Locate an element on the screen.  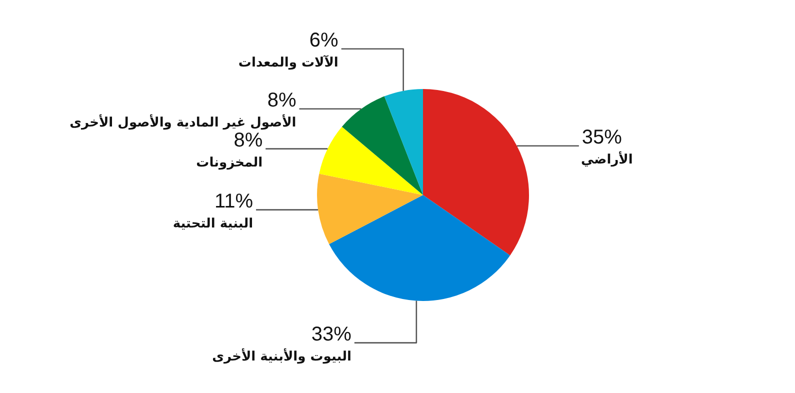
slice-label: الآلات والمعدات is located at coordinates (288, 62).